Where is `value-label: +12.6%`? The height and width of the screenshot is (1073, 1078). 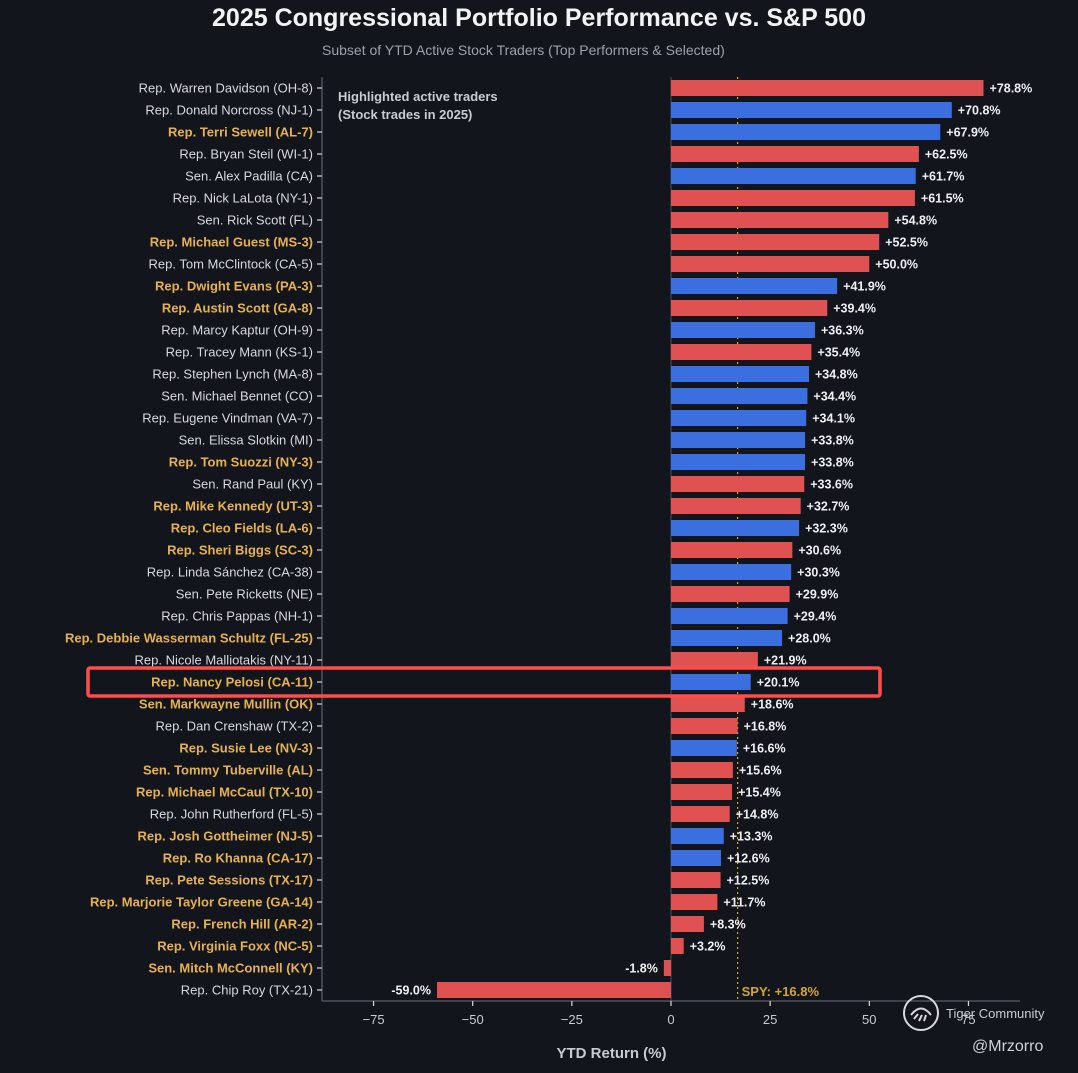
value-label: +12.6% is located at coordinates (748, 859).